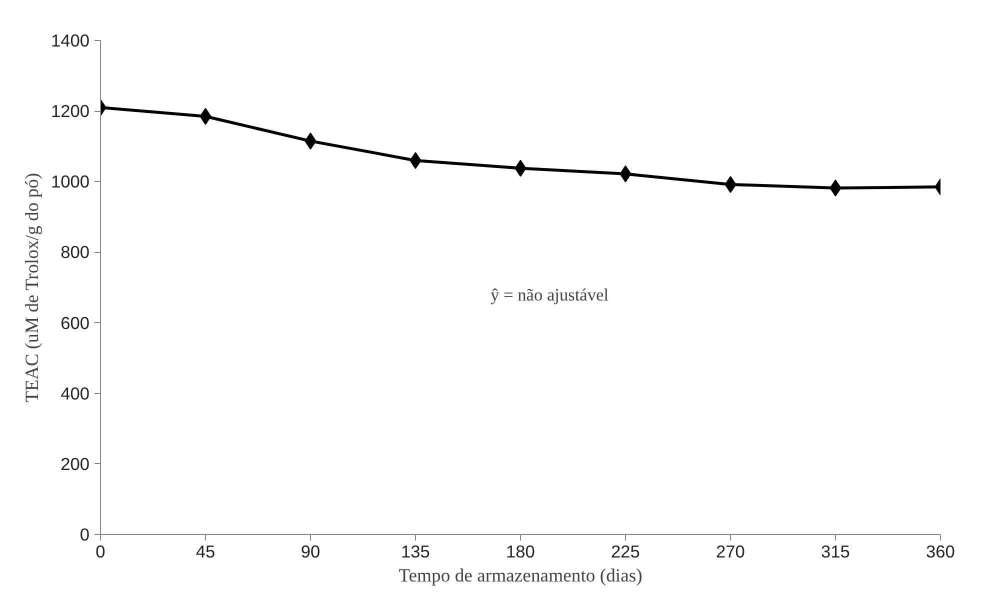 Image resolution: width=983 pixels, height=612 pixels. I want to click on x-tick-label: 90, so click(310, 552).